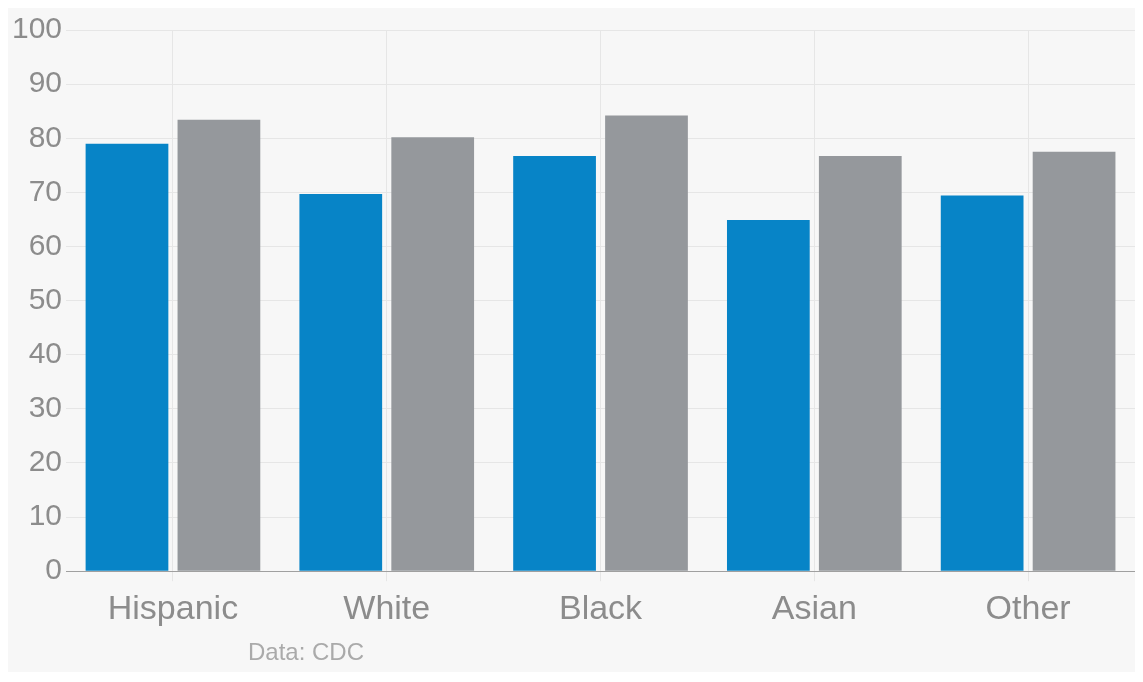 The width and height of the screenshot is (1143, 682). What do you see at coordinates (45, 298) in the screenshot?
I see `y-tick-label: 50` at bounding box center [45, 298].